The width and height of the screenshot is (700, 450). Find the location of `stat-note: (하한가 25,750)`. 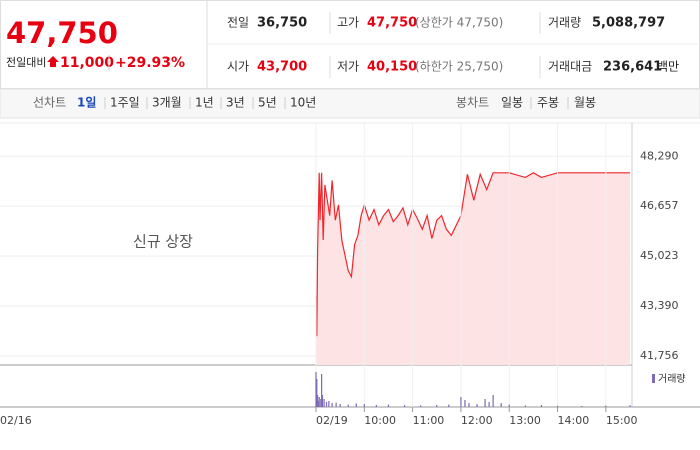

stat-note: (하한가 25,750) is located at coordinates (459, 67).